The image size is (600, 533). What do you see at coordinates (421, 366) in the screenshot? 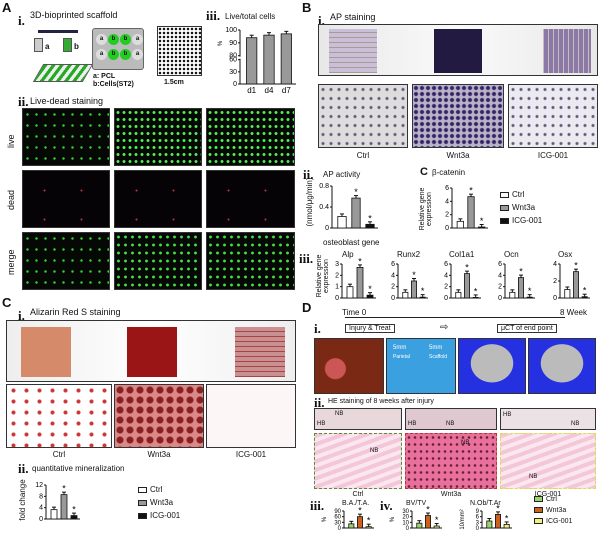
I see `defect-photo: 5mm Parietal 5mm Scaffold` at bounding box center [421, 366].